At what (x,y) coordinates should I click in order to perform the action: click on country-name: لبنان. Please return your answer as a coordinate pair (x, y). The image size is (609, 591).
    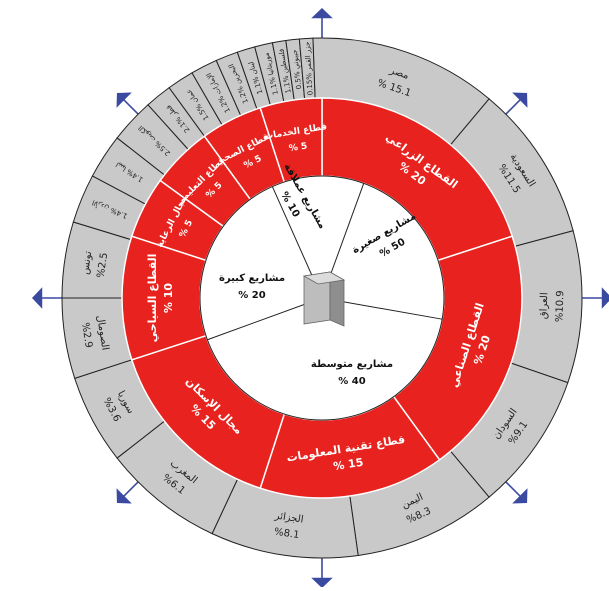
    Looking at the image, I should click on (253, 67).